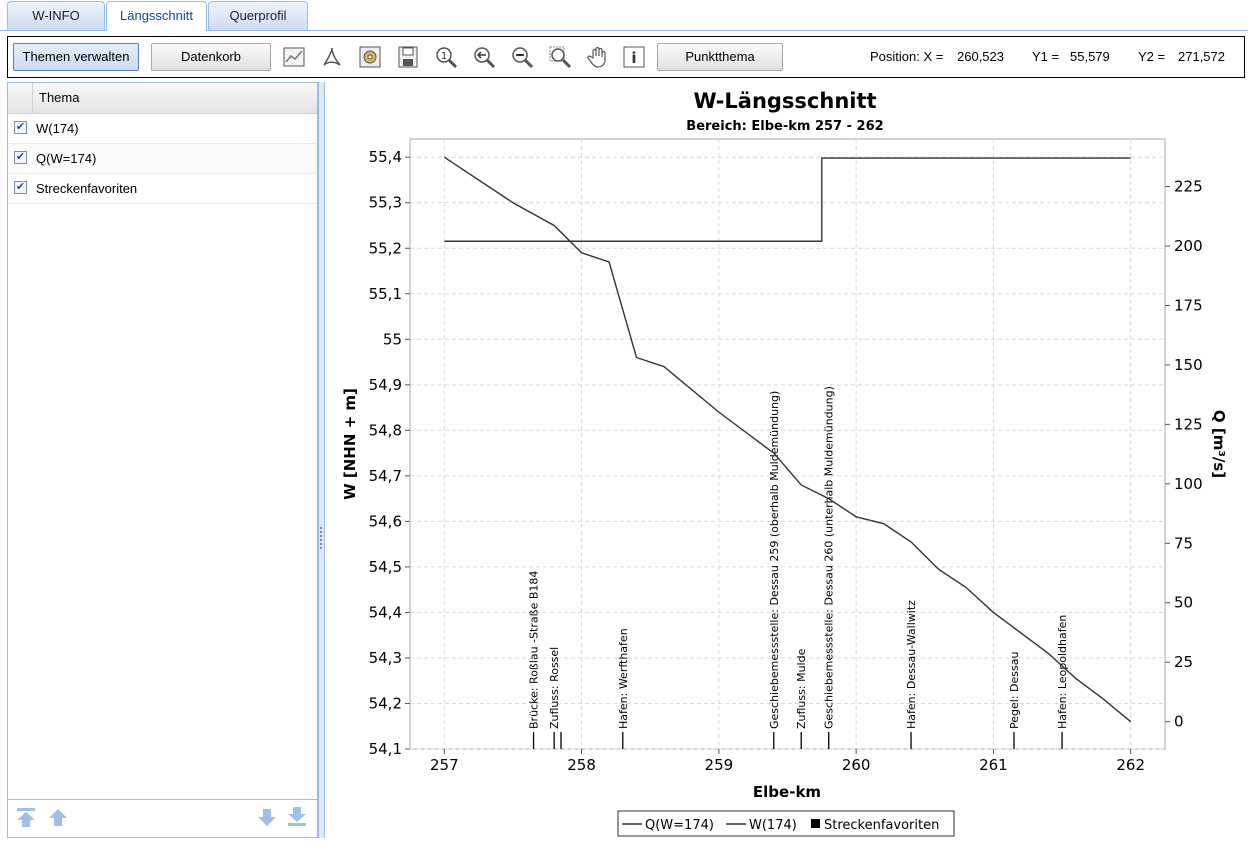 This screenshot has height=841, width=1248. Describe the element at coordinates (350, 444) in the screenshot. I see `y-axis-label: W [NHN + m]` at that location.